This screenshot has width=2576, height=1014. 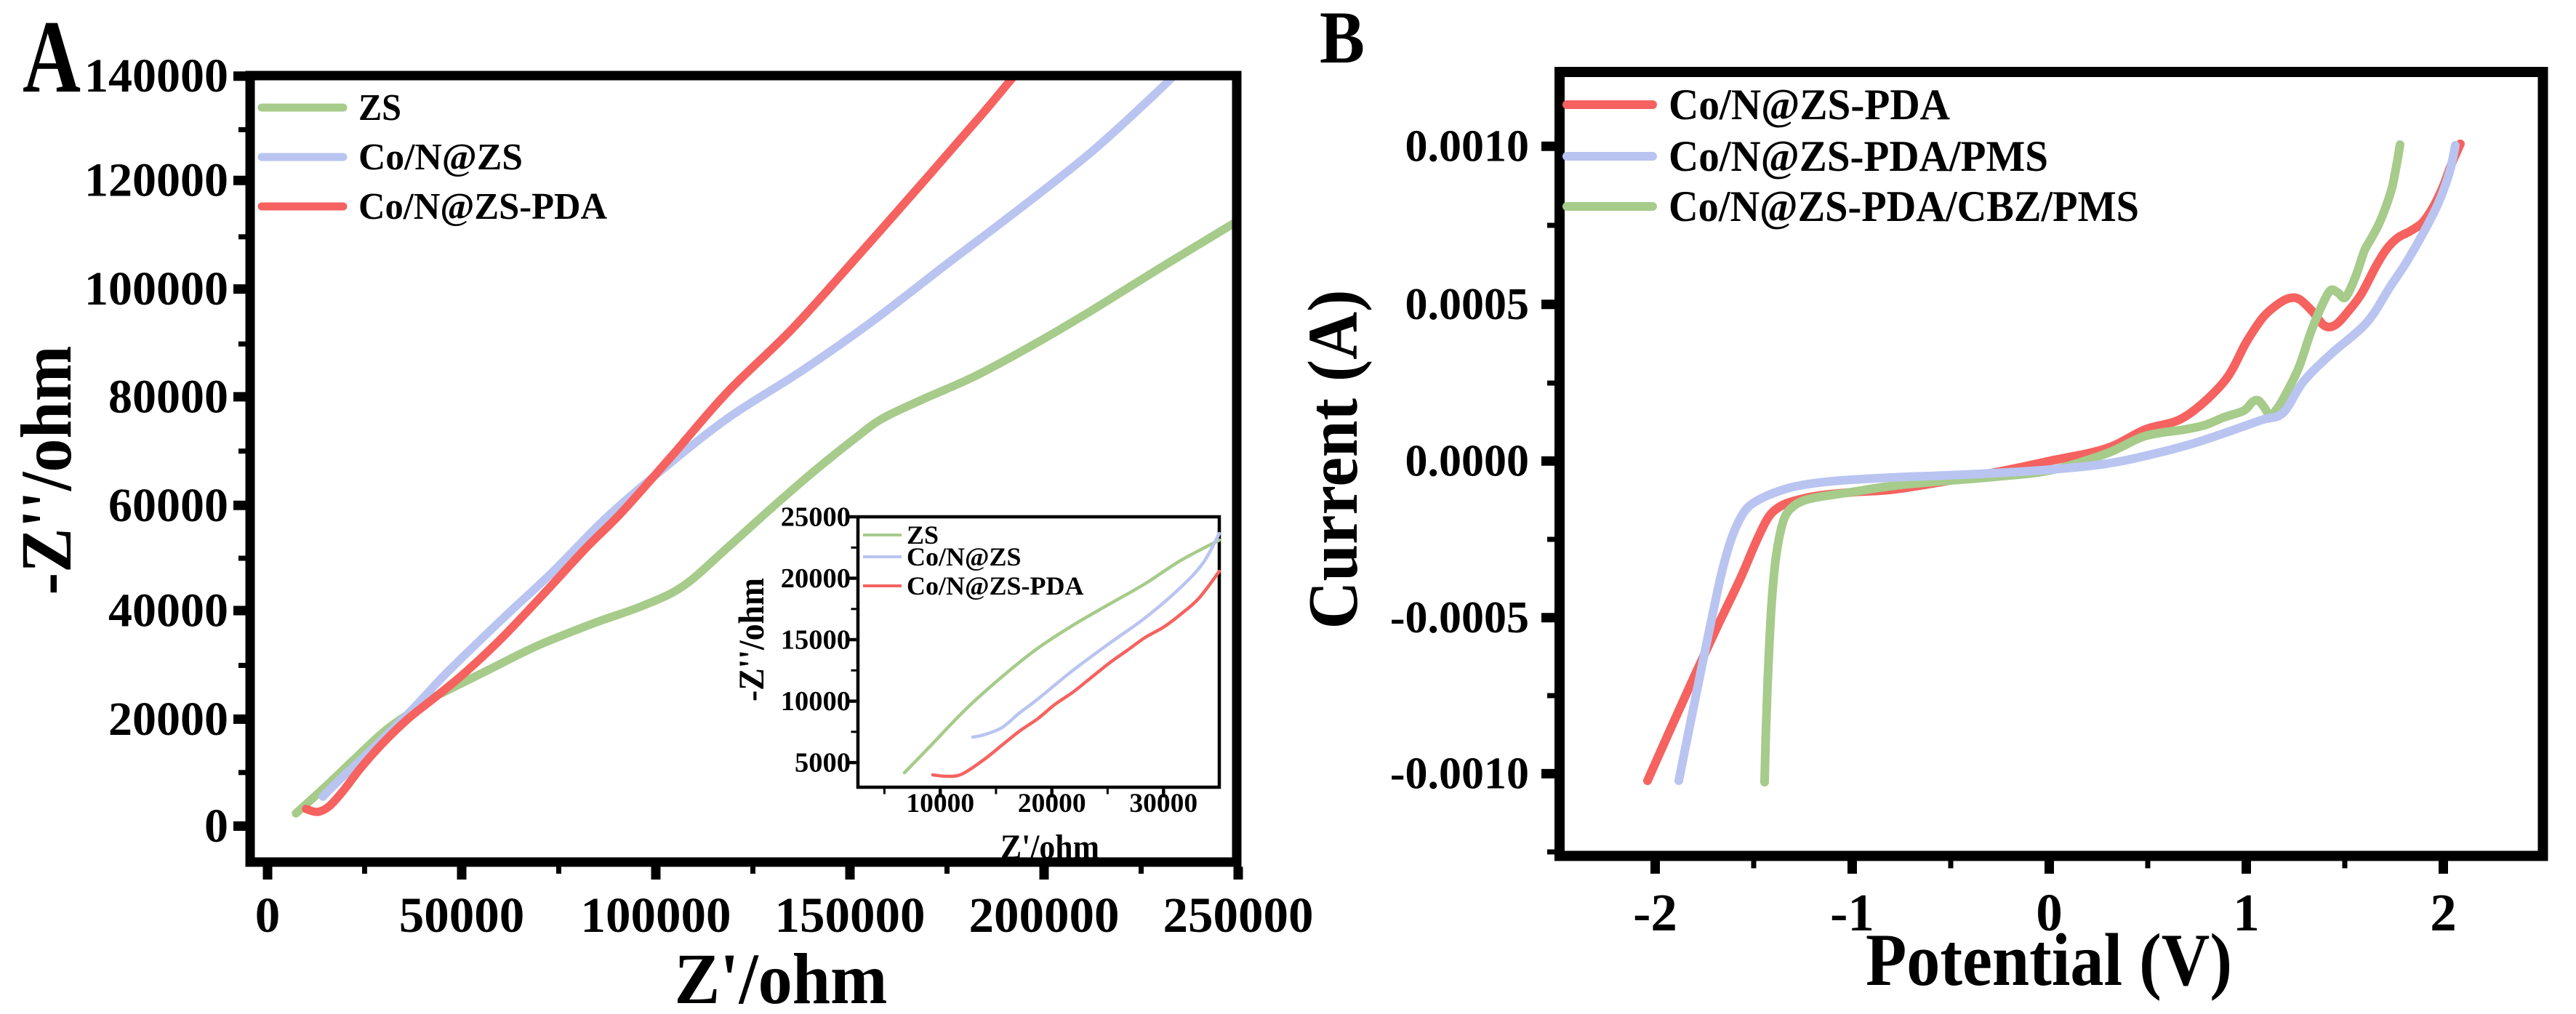 I want to click on svg-text: Current (A), so click(x=1334, y=459).